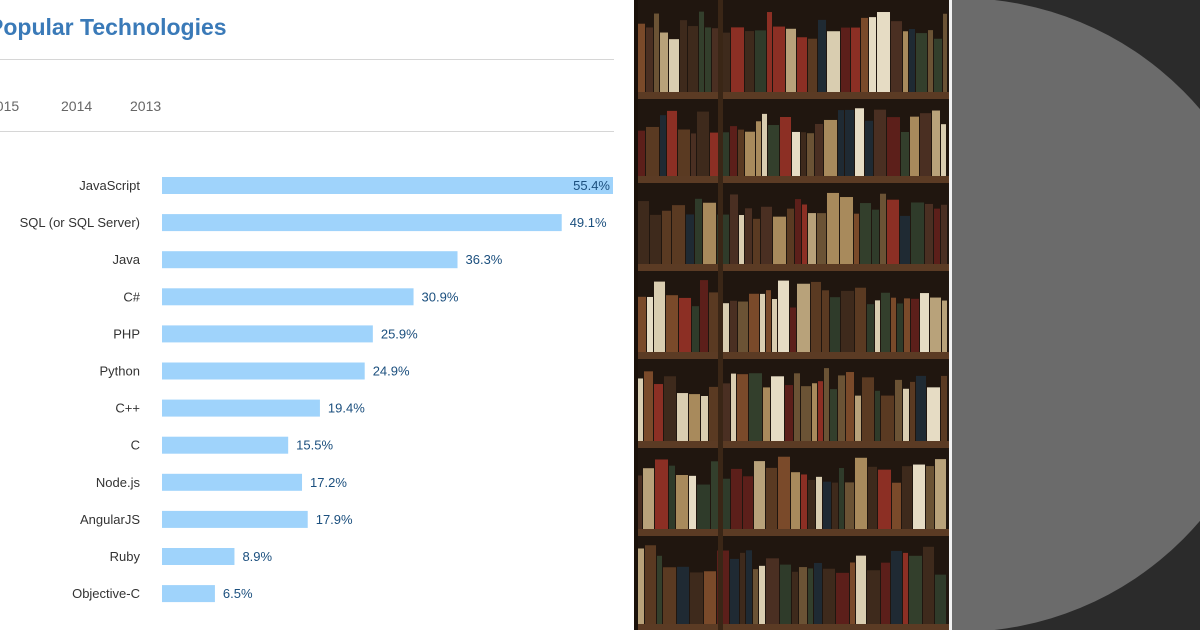  What do you see at coordinates (950, 315) in the screenshot?
I see `panel-divider` at bounding box center [950, 315].